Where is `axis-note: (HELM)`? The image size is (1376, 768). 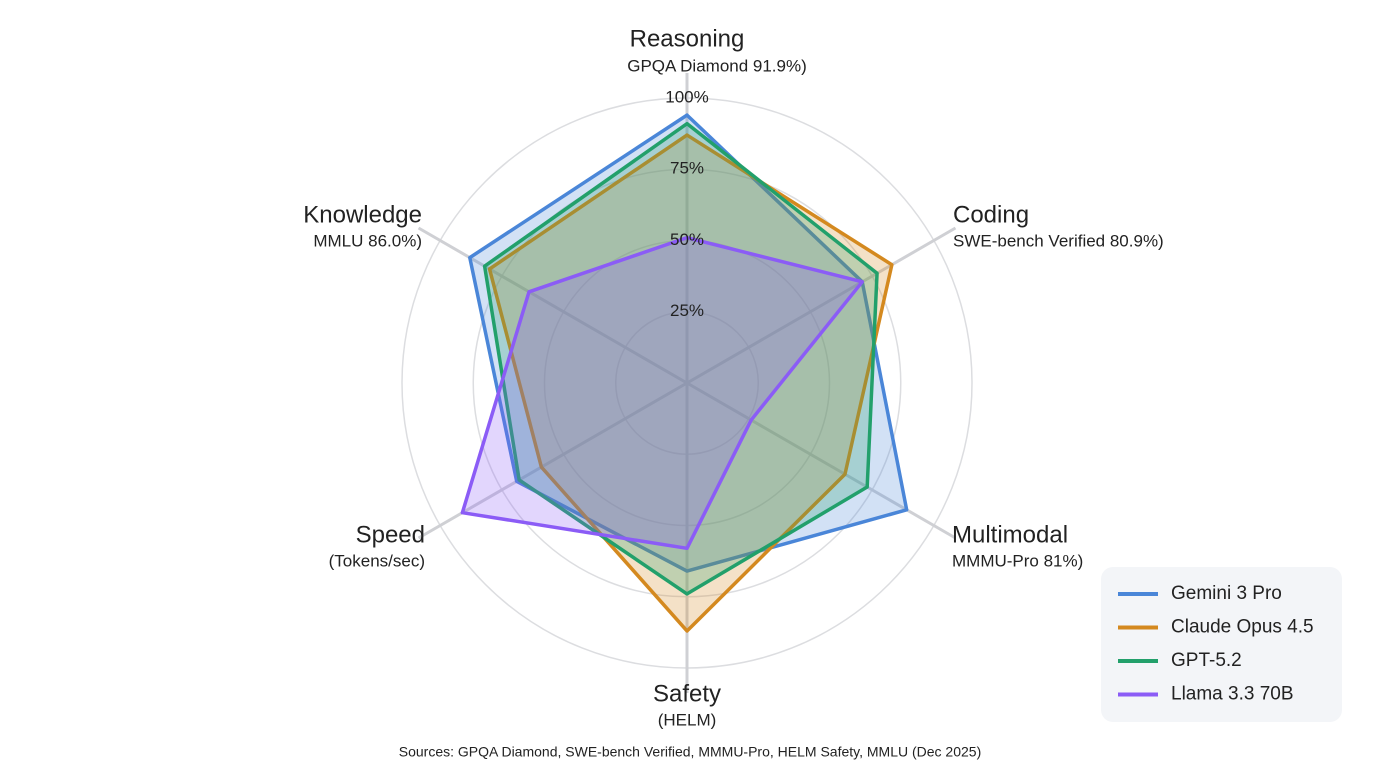 axis-note: (HELM) is located at coordinates (687, 719).